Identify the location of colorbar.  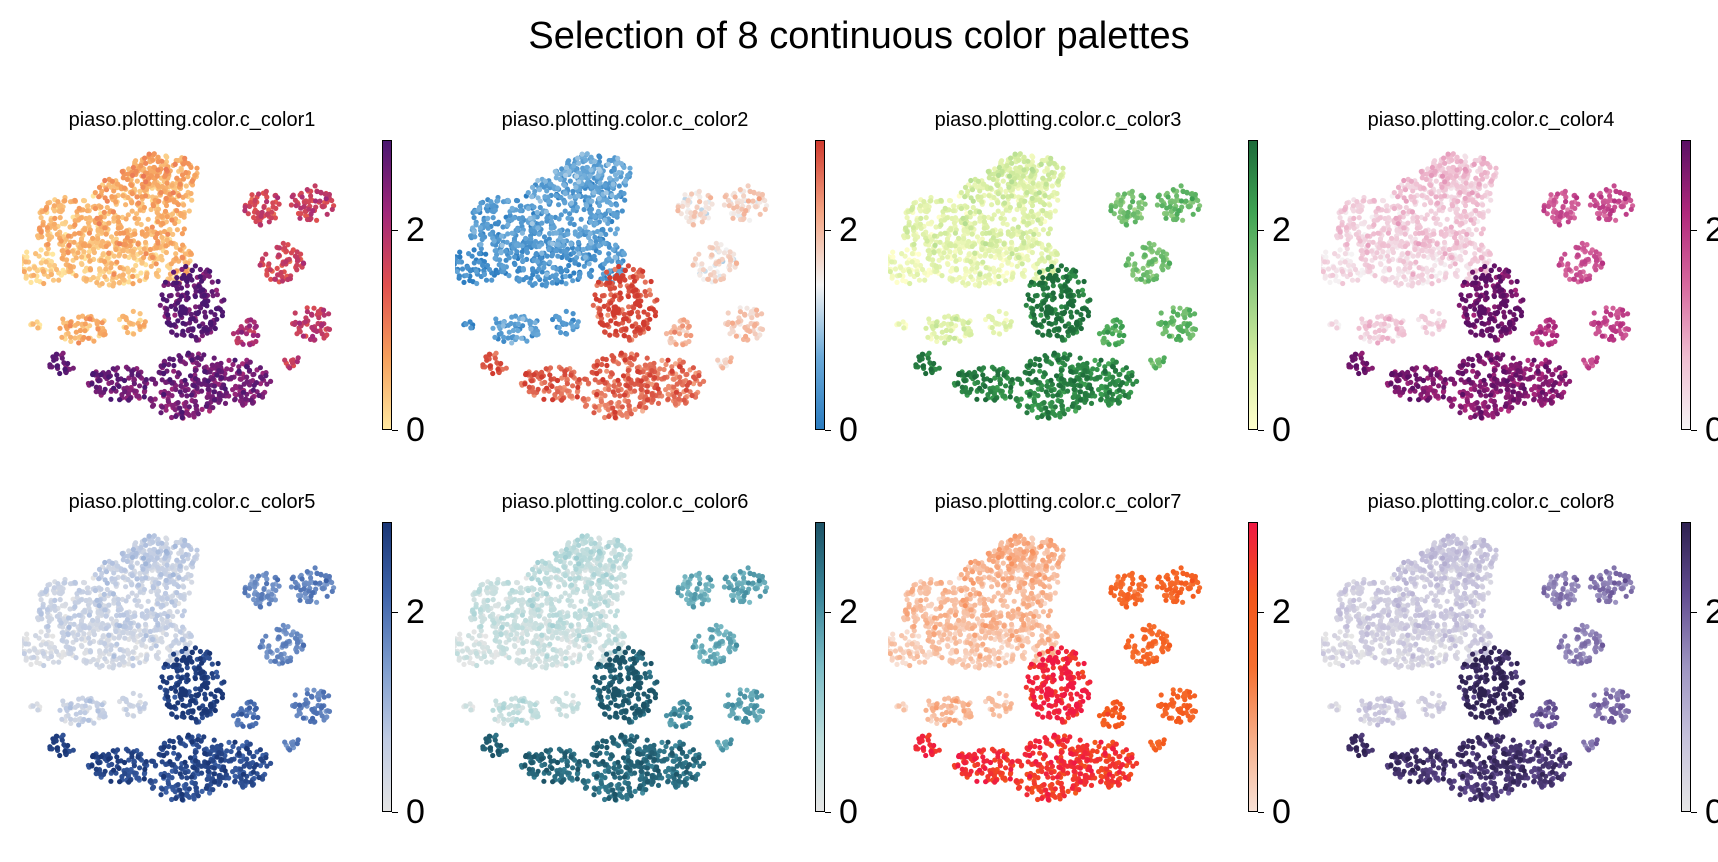
(387, 285).